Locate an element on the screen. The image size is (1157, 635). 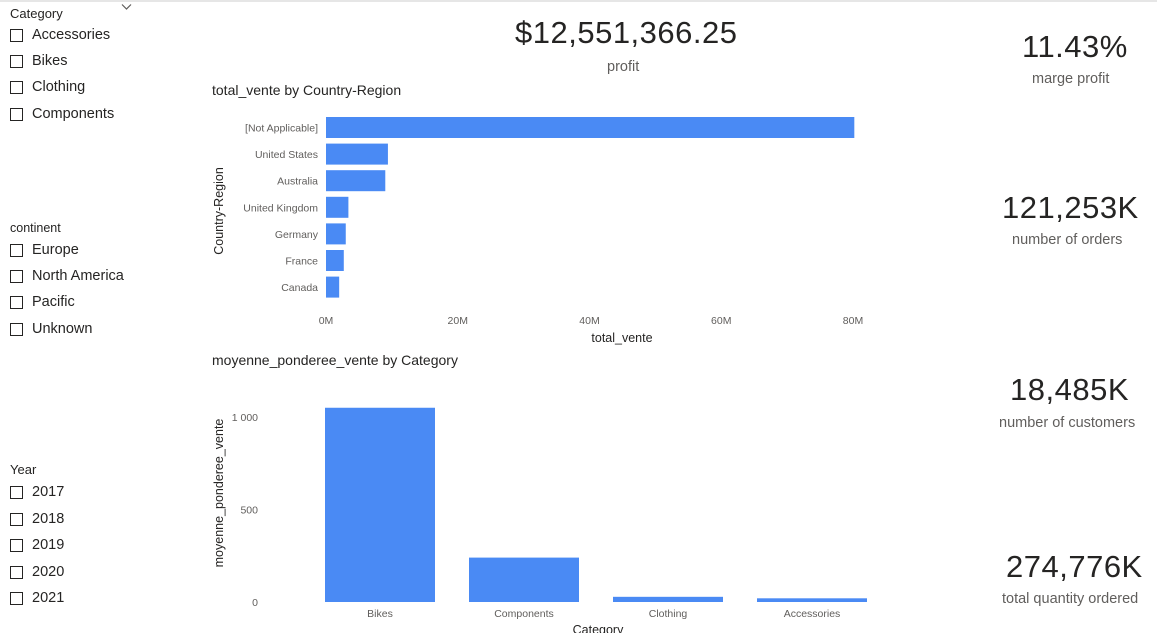
option-label: Accessories is located at coordinates (71, 35).